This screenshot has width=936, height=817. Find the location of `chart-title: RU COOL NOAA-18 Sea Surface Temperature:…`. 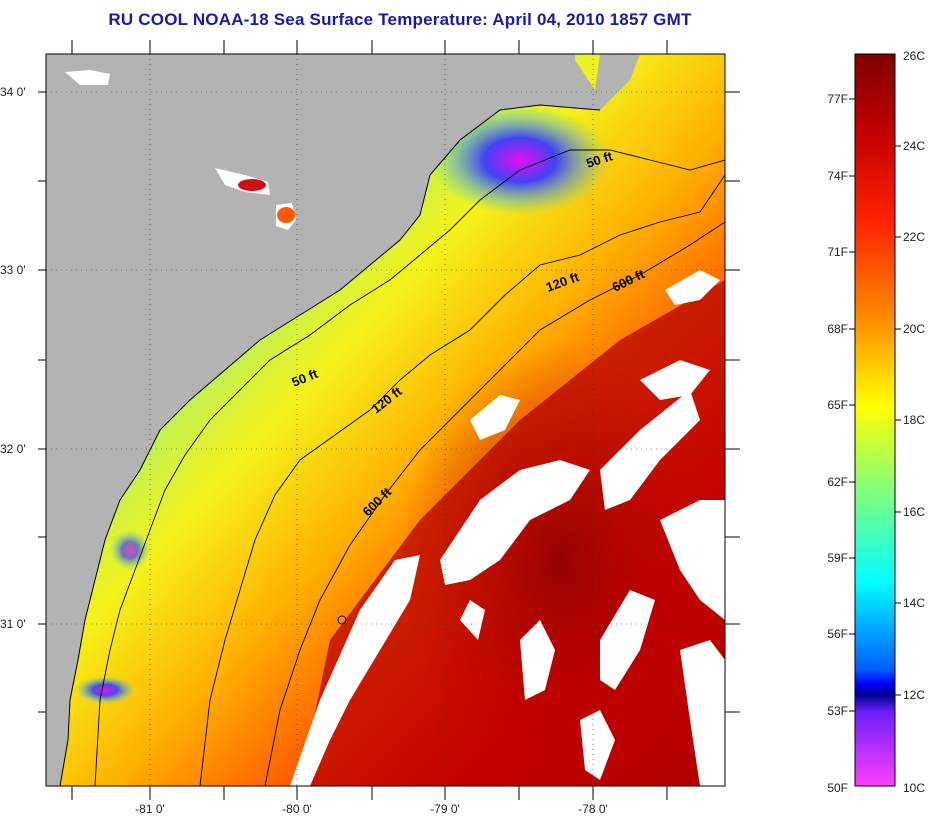

chart-title: RU COOL NOAA-18 Sea Surface Temperature:… is located at coordinates (400, 19).